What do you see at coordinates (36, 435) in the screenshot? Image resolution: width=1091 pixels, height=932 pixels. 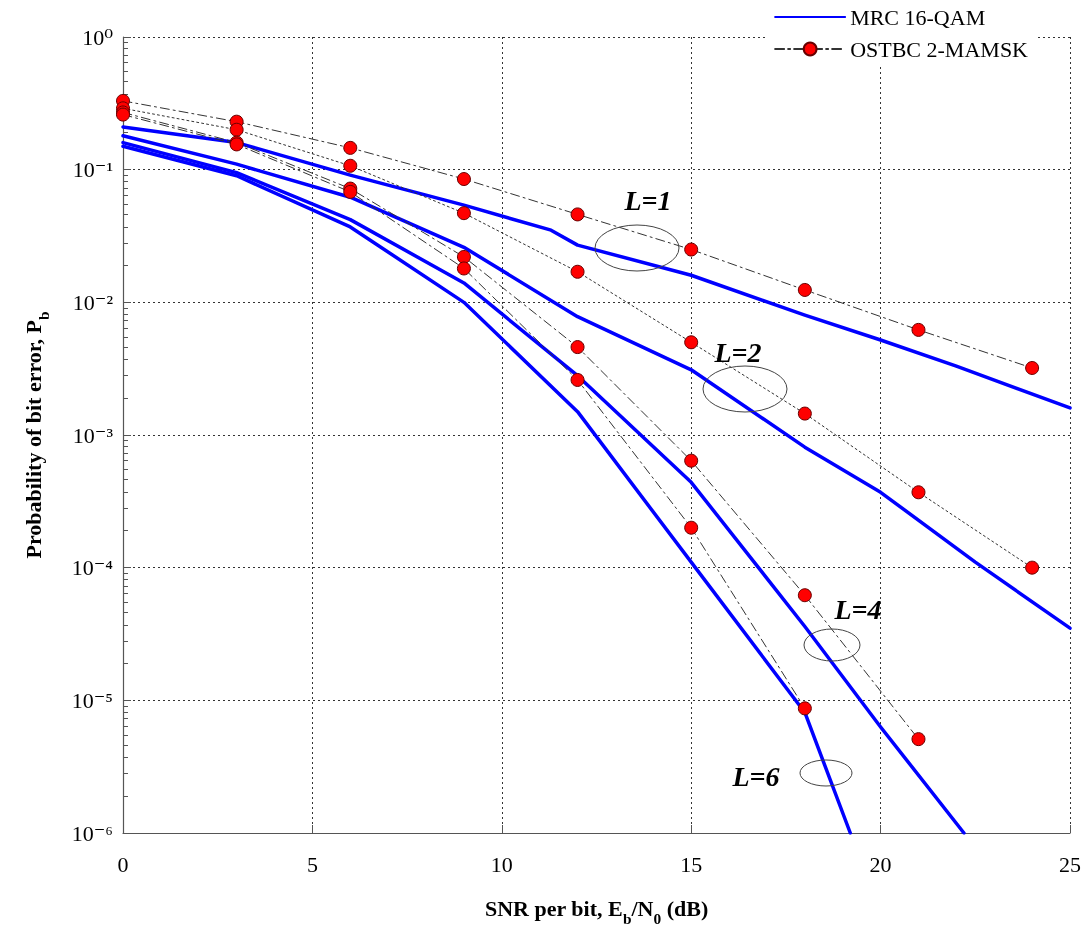 I see `y-axis-title: Probability of bit error, Pb` at bounding box center [36, 435].